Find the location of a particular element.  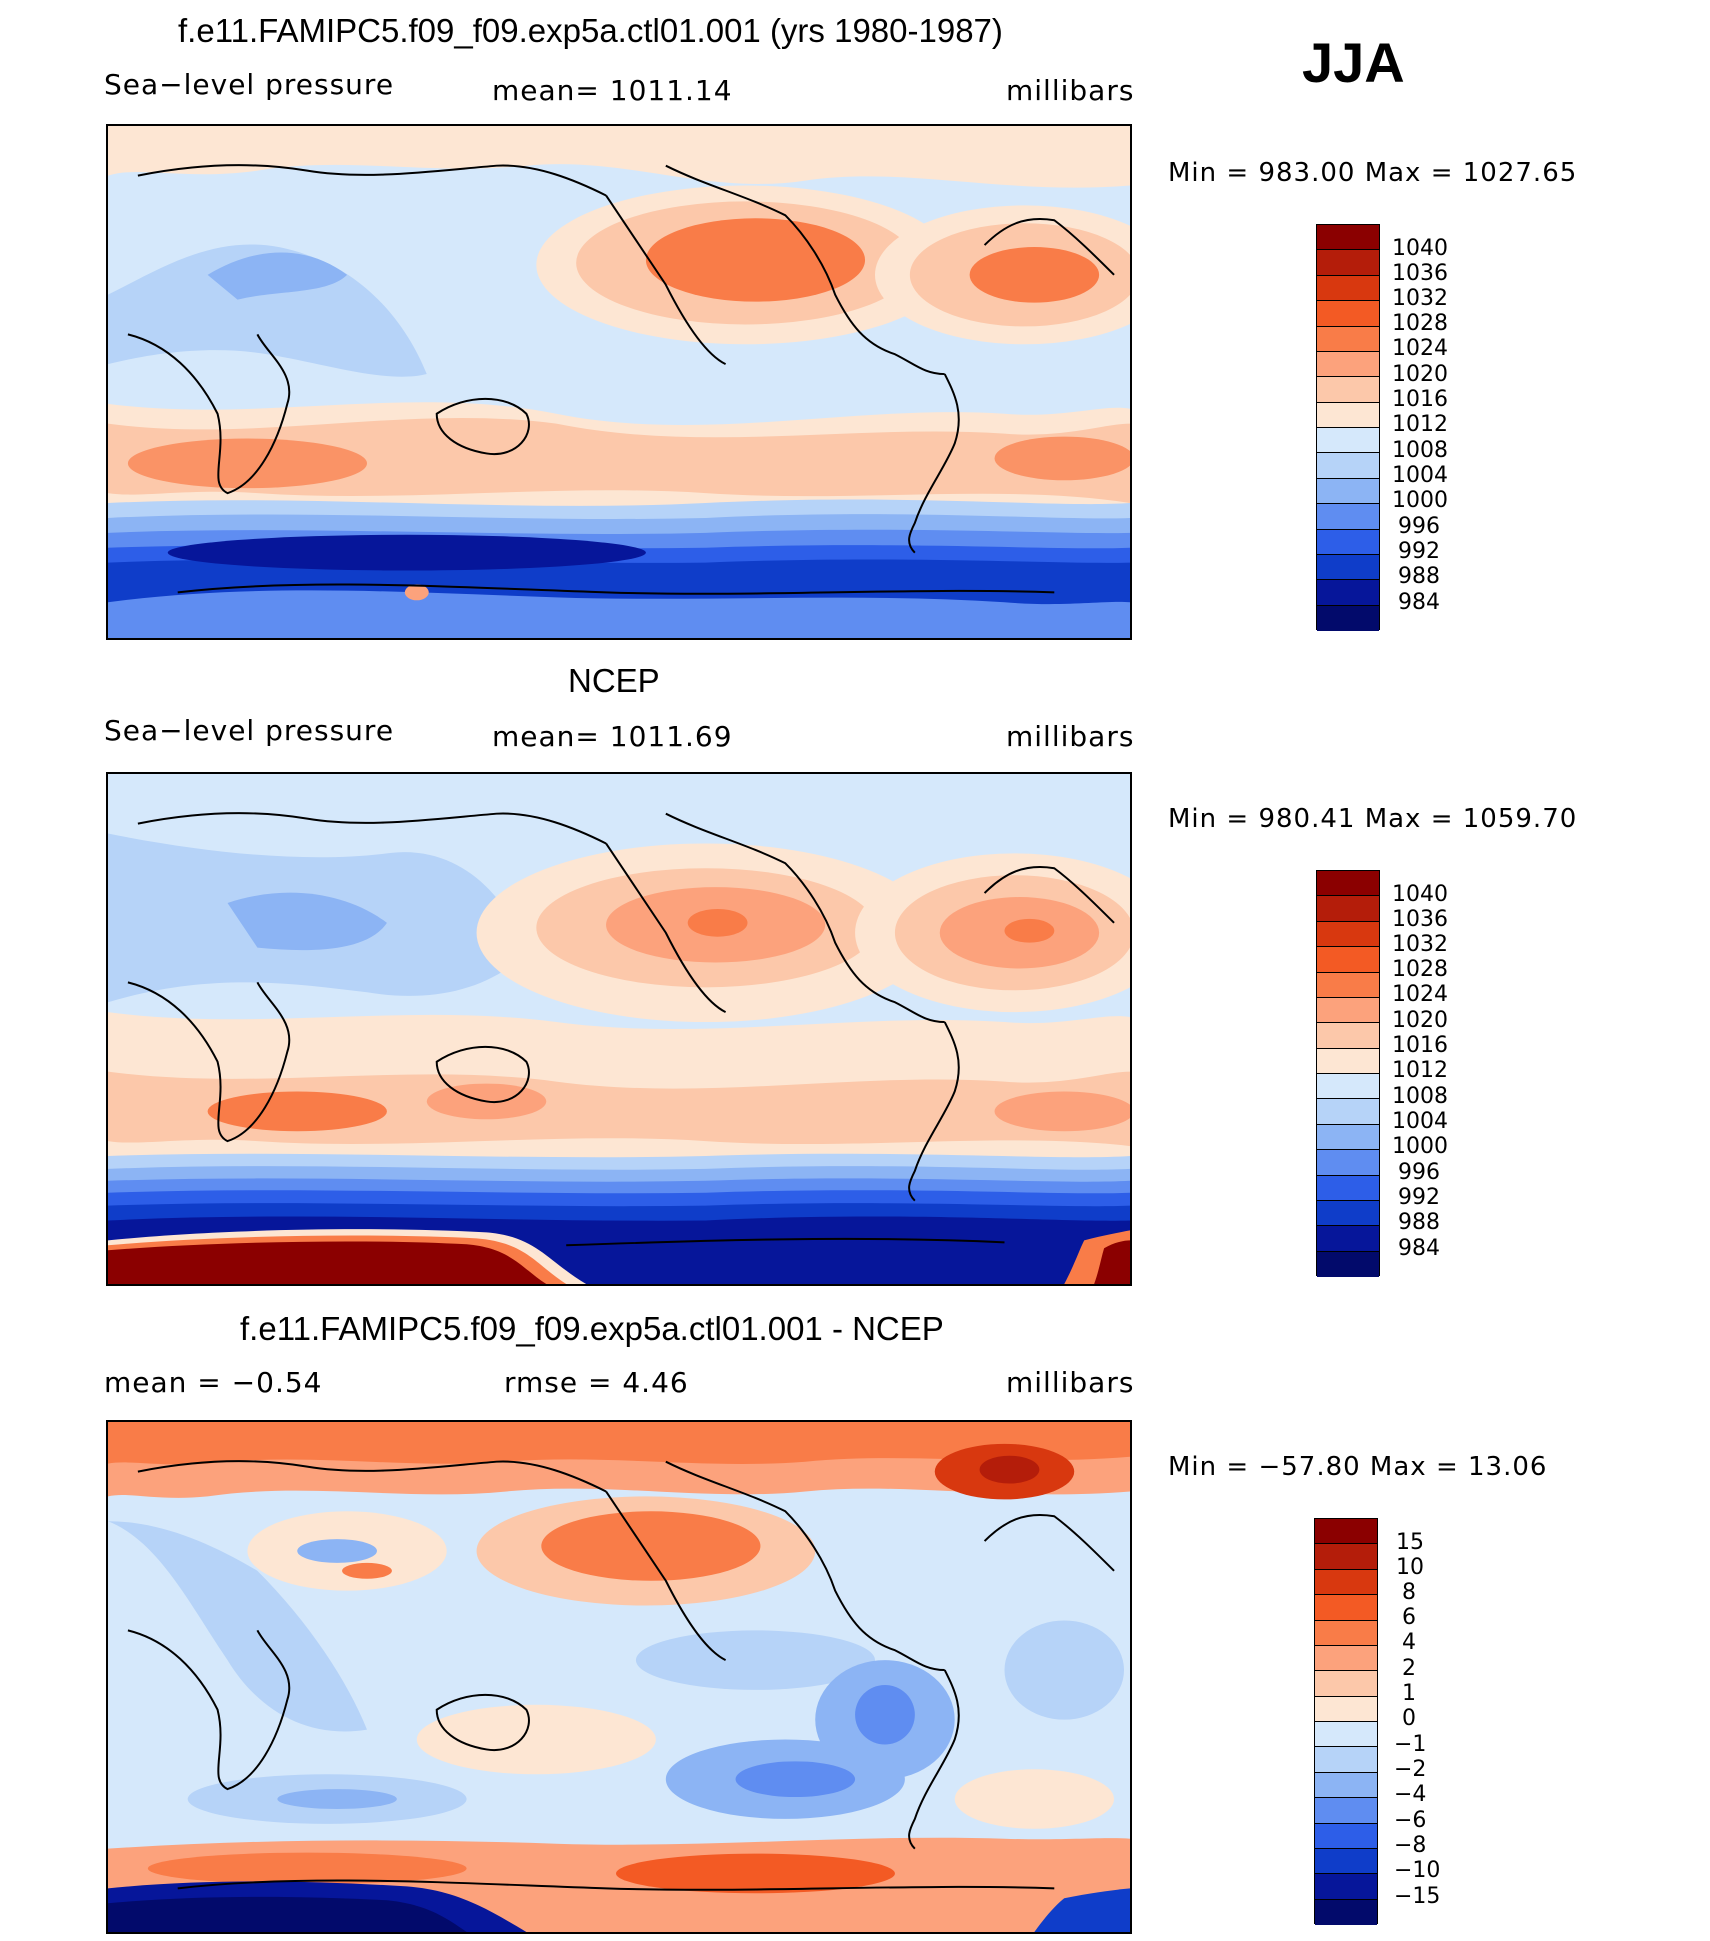

colorbar-label: −15 is located at coordinates (1417, 1896).